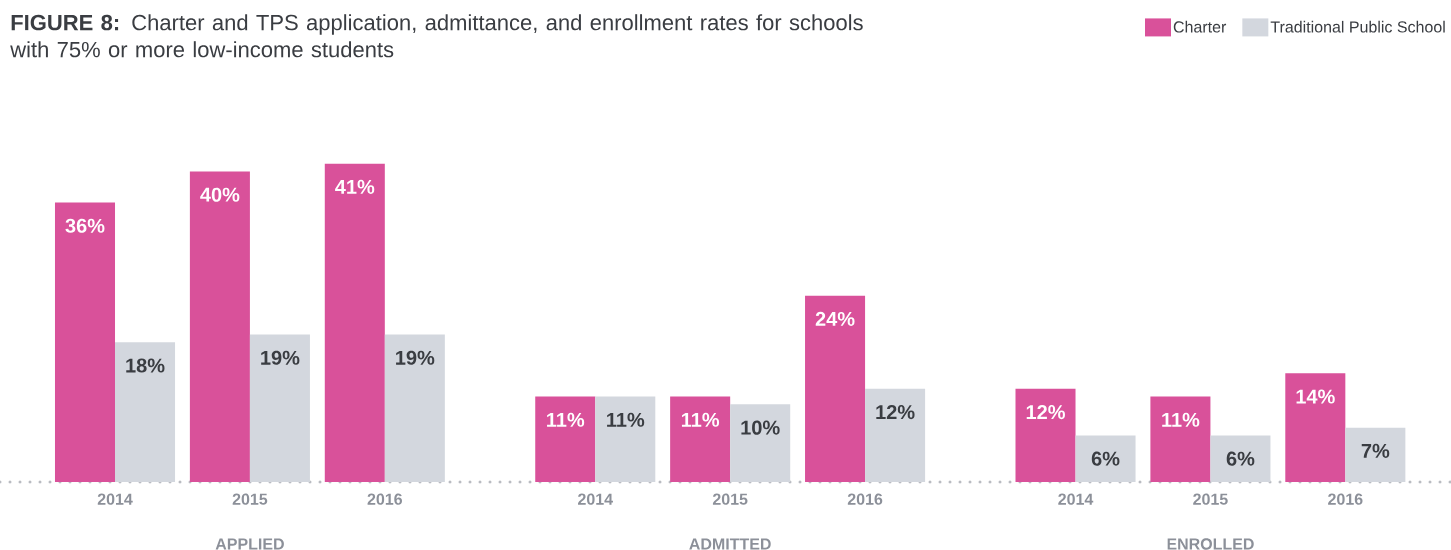 This screenshot has width=1451, height=550. What do you see at coordinates (1375, 450) in the screenshot?
I see `data-label: 7%` at bounding box center [1375, 450].